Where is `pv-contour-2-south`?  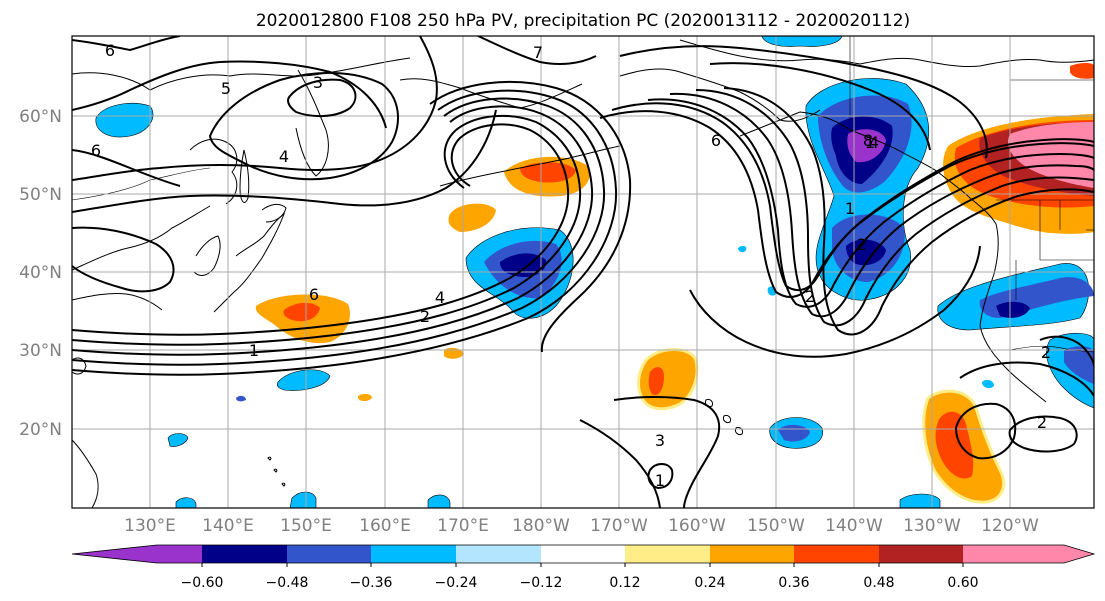 pv-contour-2-south is located at coordinates (620, 463).